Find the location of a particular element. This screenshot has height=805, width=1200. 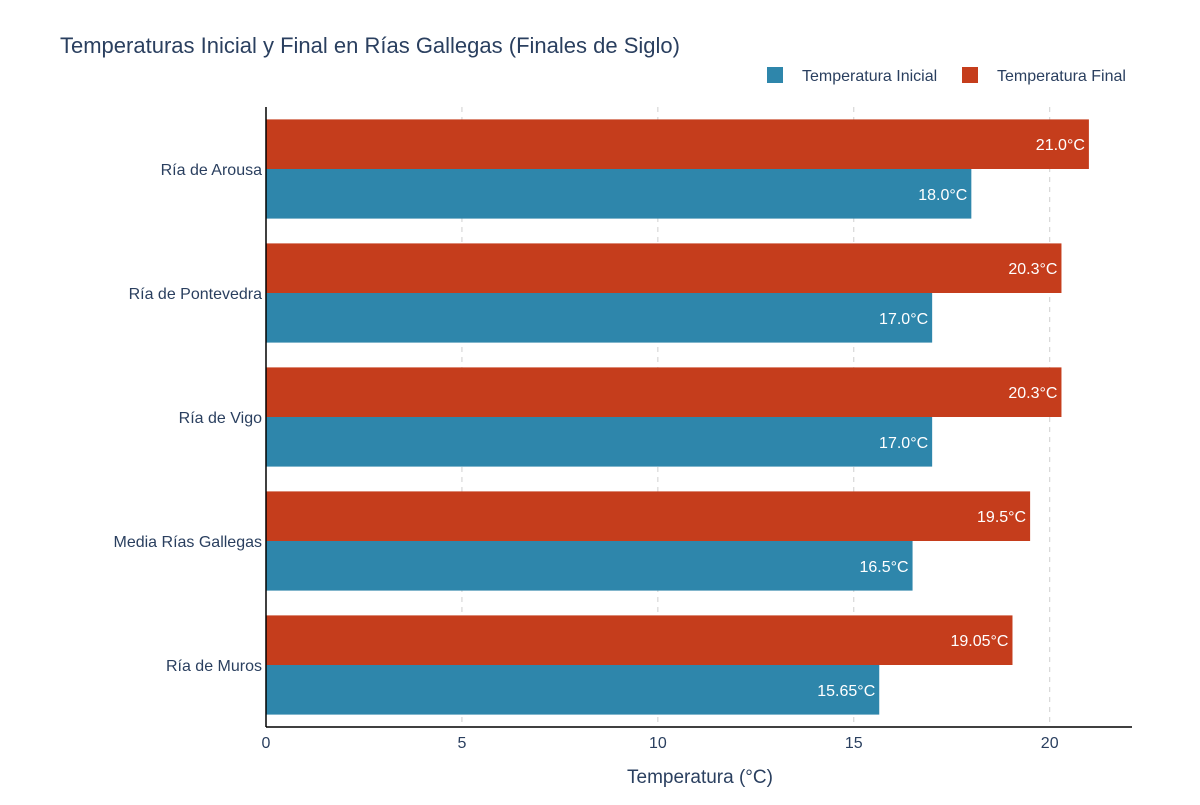

data-label: 16.5°C is located at coordinates (883, 567).